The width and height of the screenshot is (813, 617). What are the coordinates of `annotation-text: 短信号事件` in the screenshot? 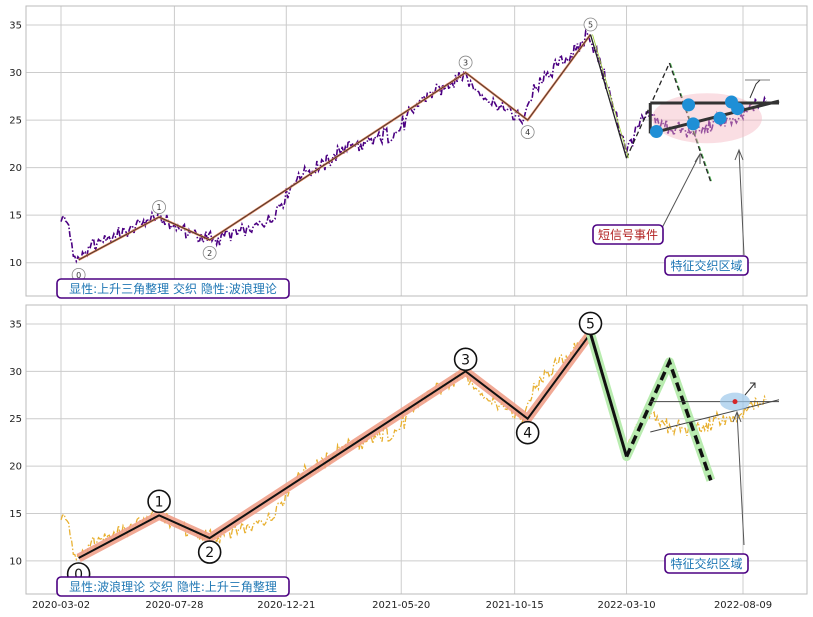 It's located at (628, 235).